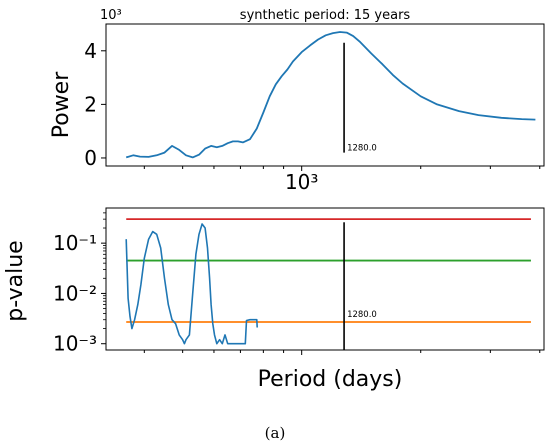 This screenshot has height=448, width=550. Describe the element at coordinates (191, 284) in the screenshot. I see `pvalue-curve` at that location.